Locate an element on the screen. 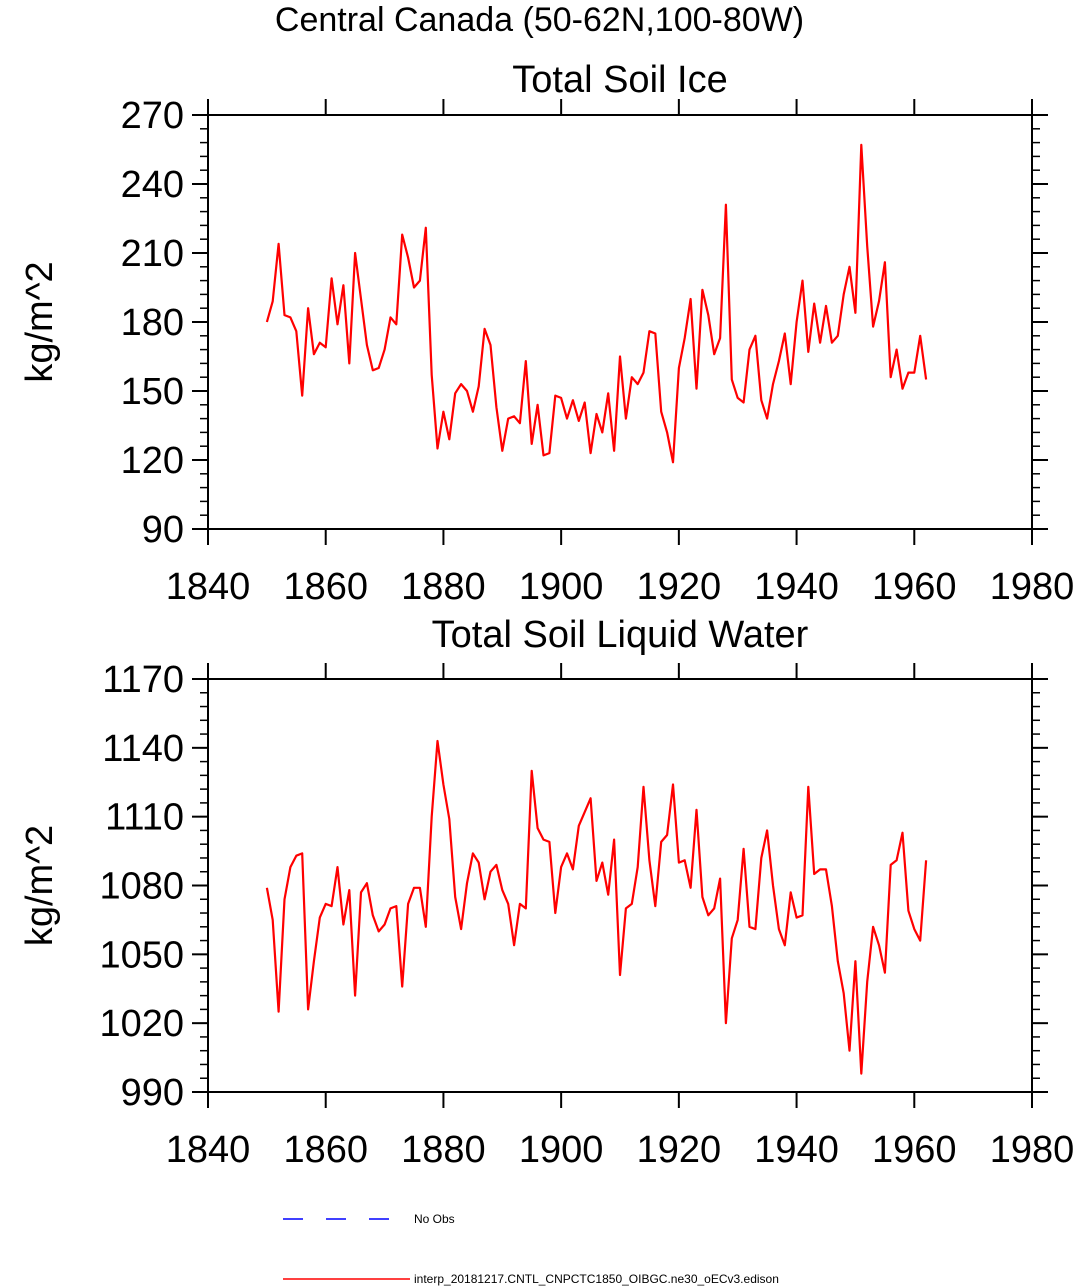 The width and height of the screenshot is (1079, 1288). legend-label-no-obs: No Obs is located at coordinates (434, 1219).